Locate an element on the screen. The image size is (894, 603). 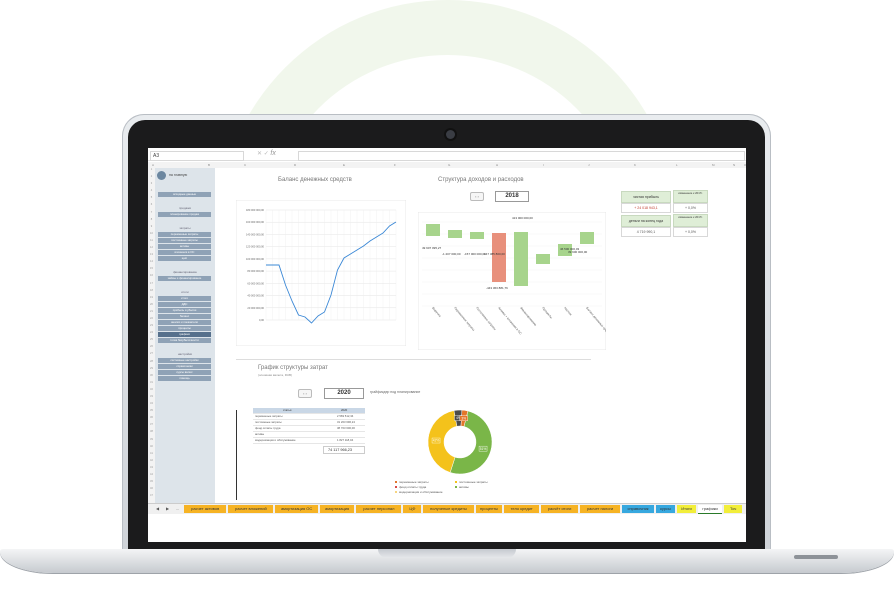
row-header: 31 is located at coordinates (151, 382).